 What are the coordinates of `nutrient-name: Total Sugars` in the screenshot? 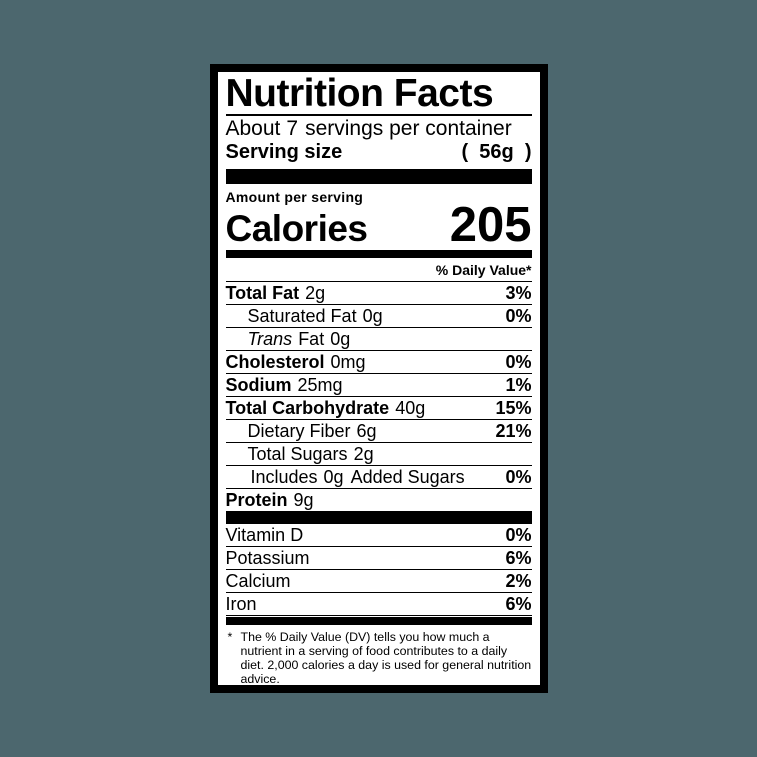 It's located at (297, 453).